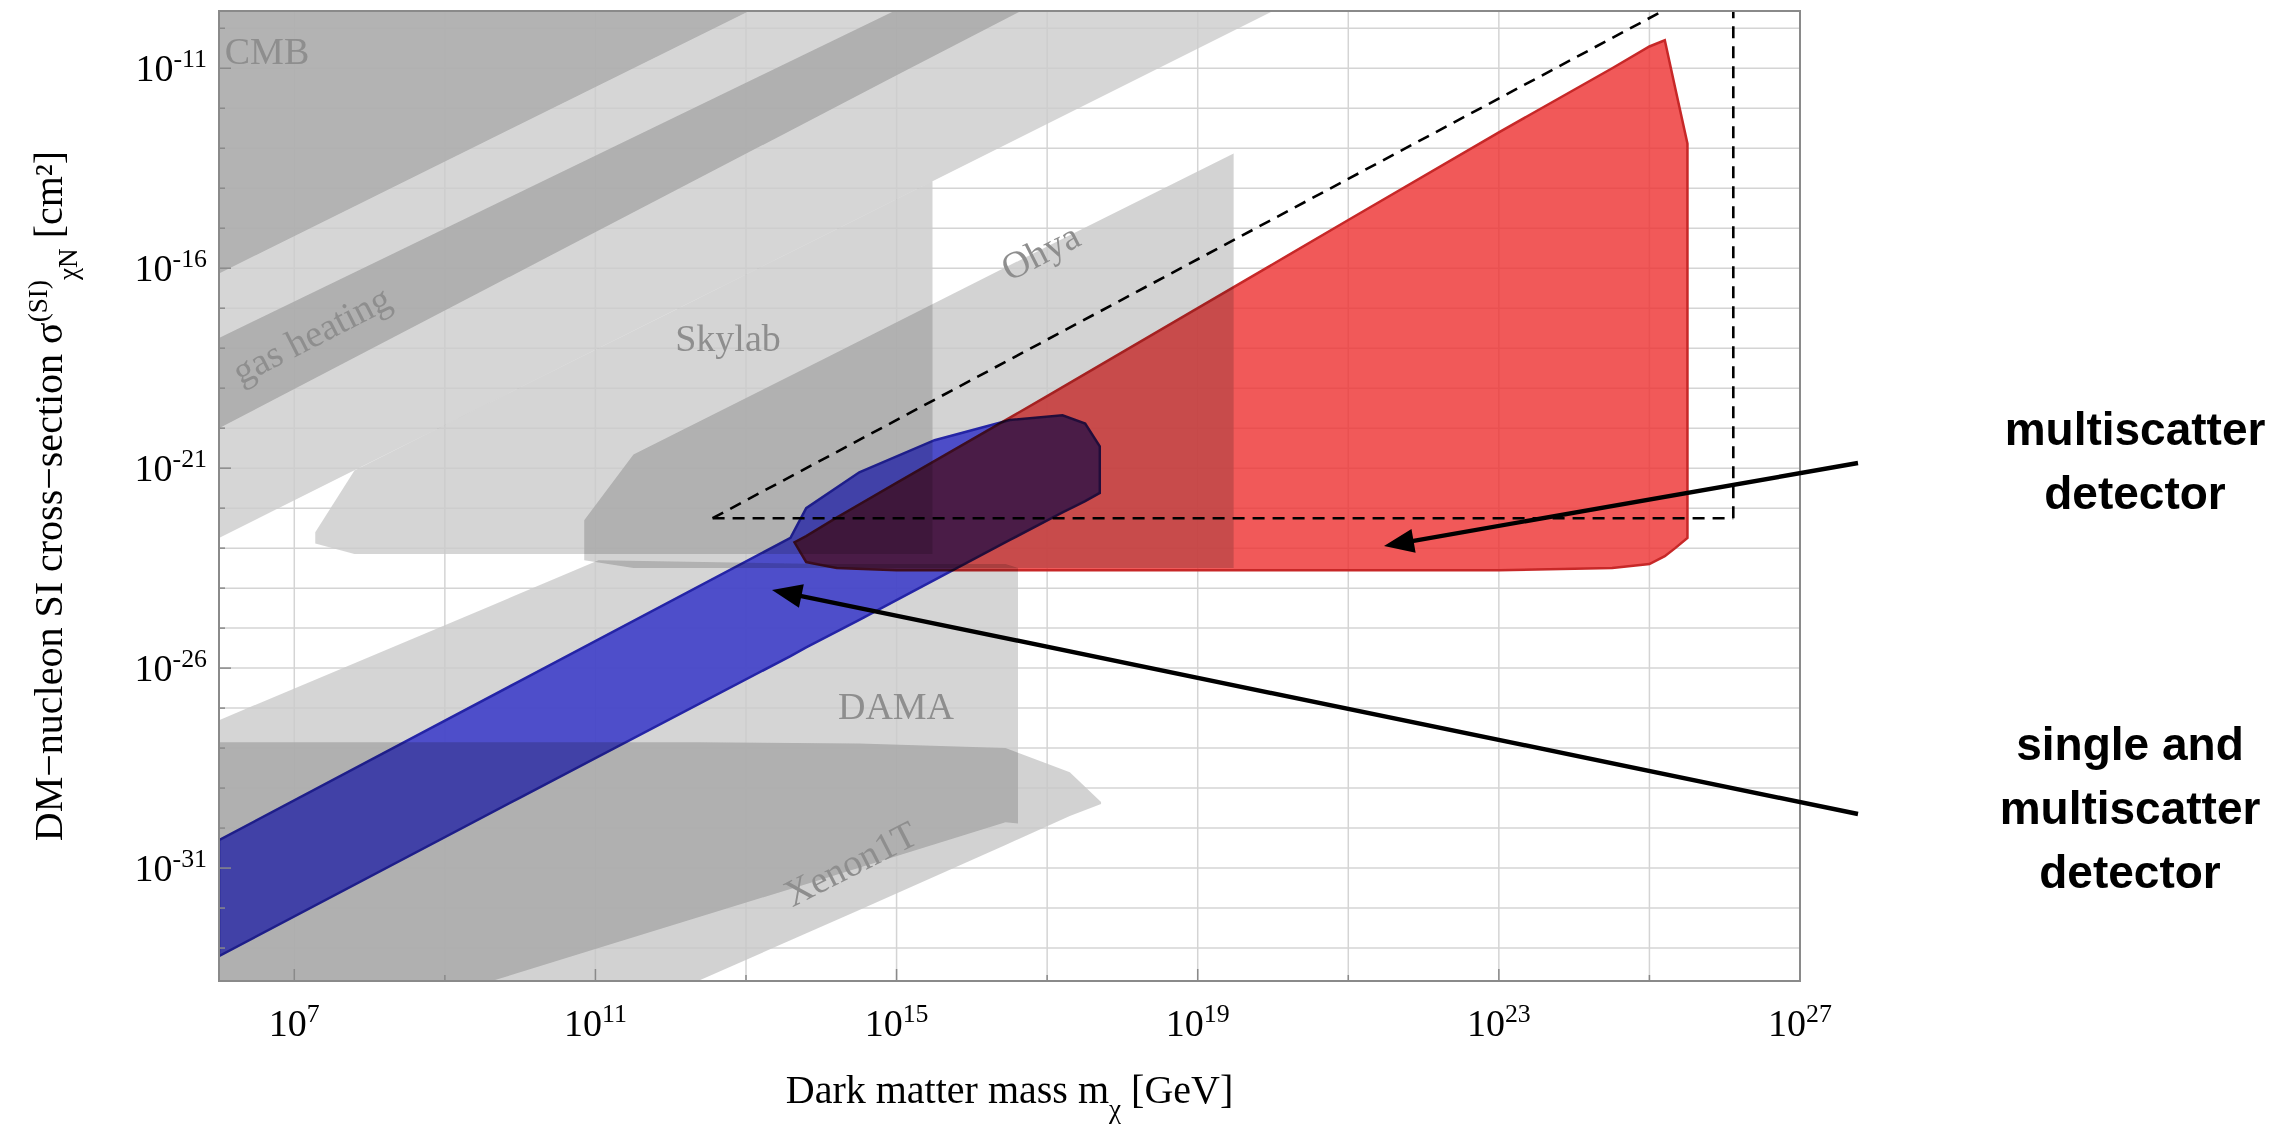 The image size is (2285, 1134). Describe the element at coordinates (896, 705) in the screenshot. I see `annotation: DAMA` at that location.